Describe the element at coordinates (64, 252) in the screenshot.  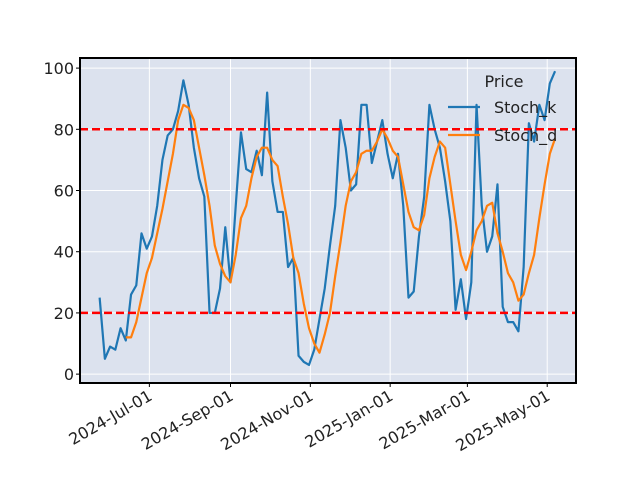
I see `y-tick-label: 40` at that location.